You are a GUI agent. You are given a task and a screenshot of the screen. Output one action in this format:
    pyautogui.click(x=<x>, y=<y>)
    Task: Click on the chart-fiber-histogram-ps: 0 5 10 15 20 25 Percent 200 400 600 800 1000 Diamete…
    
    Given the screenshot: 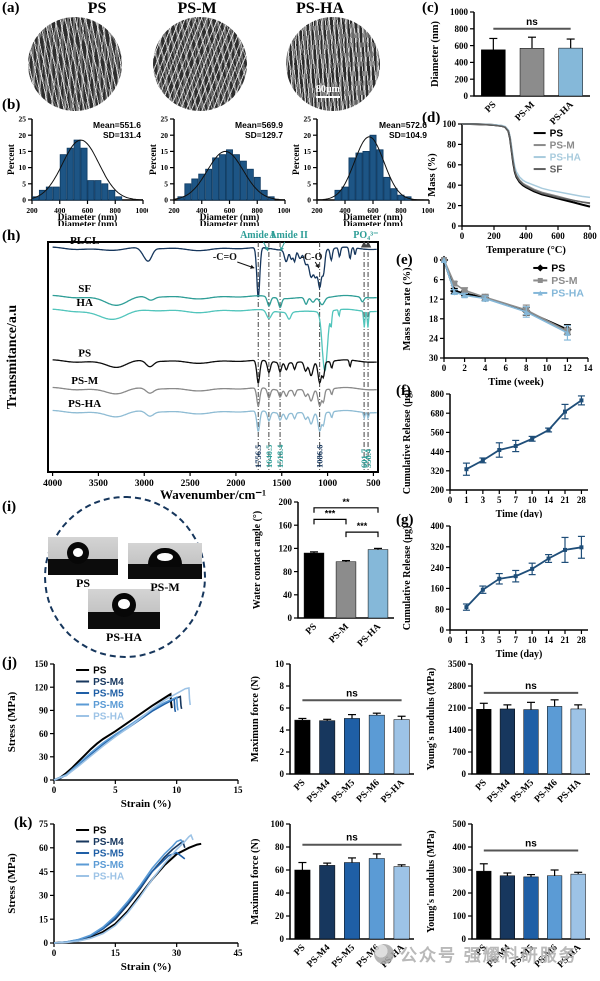 What is the action you would take?
    pyautogui.click(x=78, y=170)
    